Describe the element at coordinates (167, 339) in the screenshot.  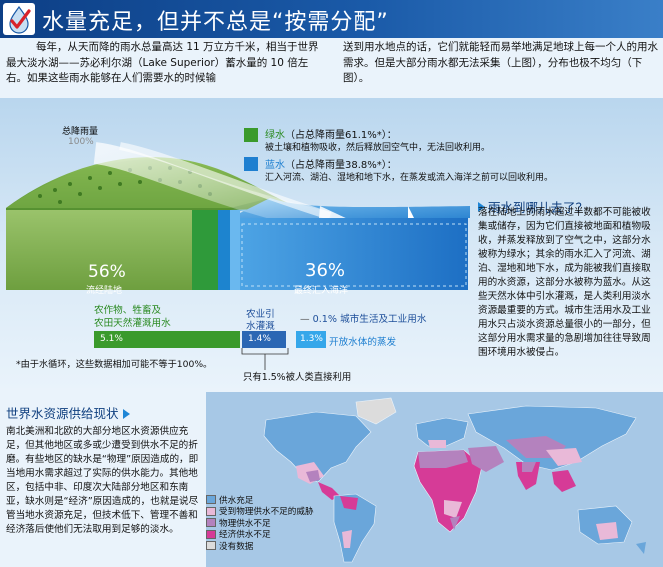
I see `agri-bar: 5.1%` at that location.